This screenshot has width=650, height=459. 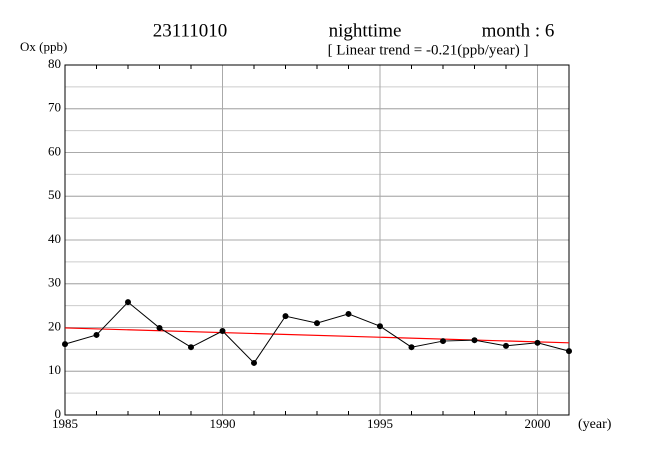 I want to click on y-tick-label: 0, so click(x=58, y=413).